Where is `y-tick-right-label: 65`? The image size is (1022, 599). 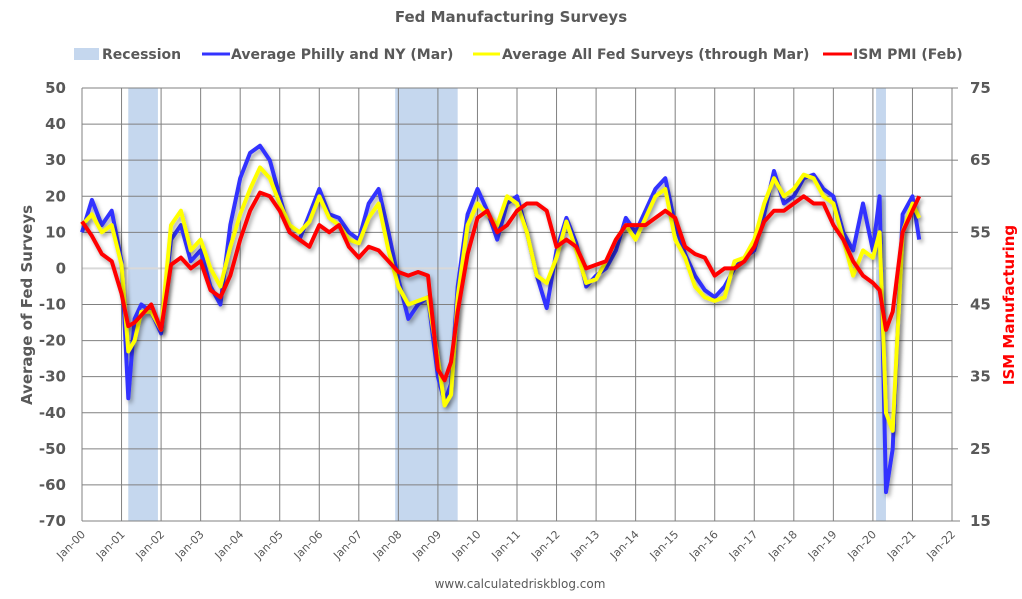
y-tick-right-label: 65 is located at coordinates (980, 160).